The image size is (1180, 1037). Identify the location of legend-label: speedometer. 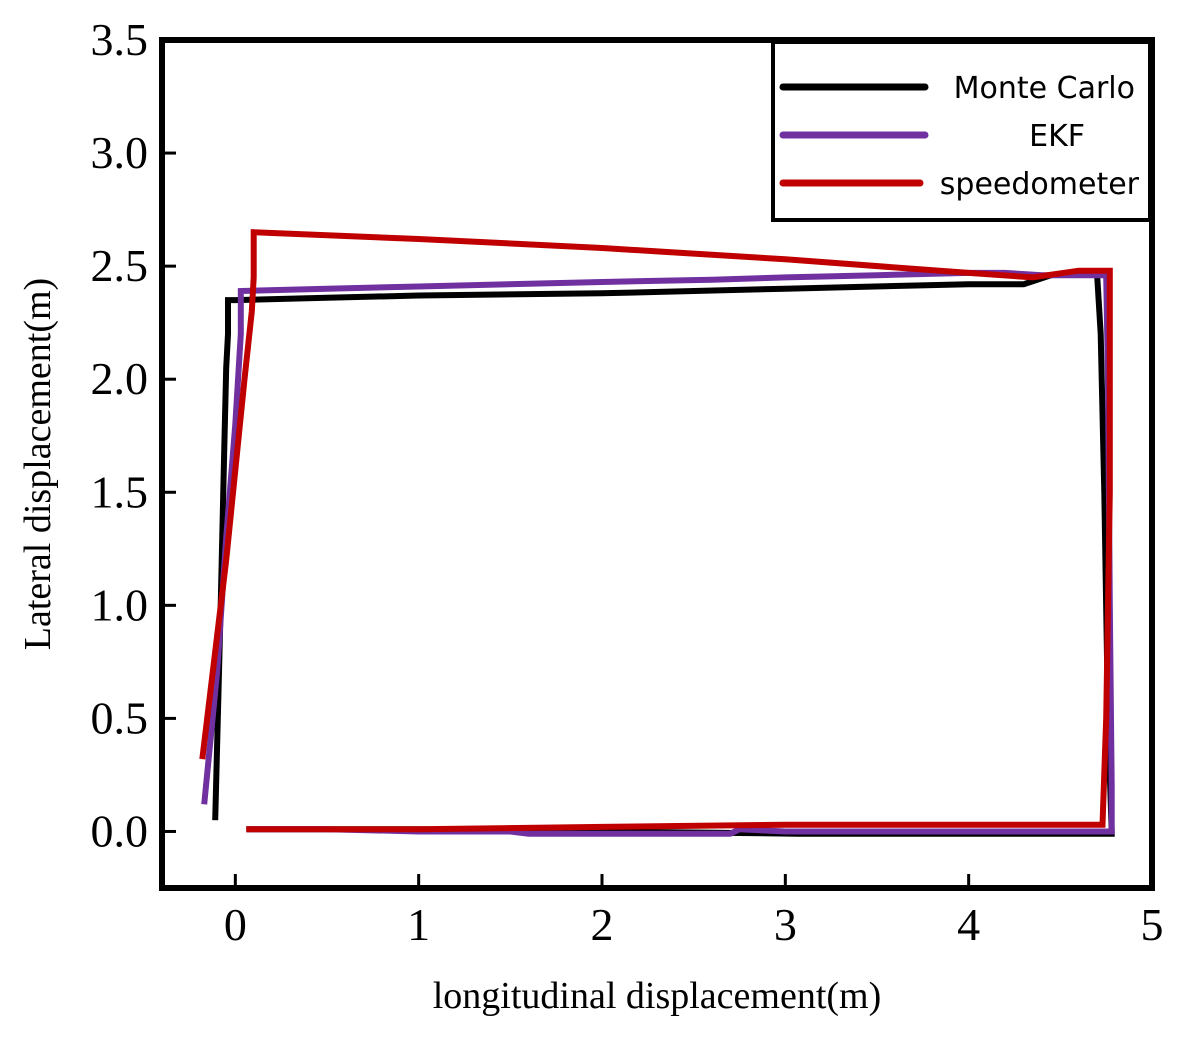
(1040, 184).